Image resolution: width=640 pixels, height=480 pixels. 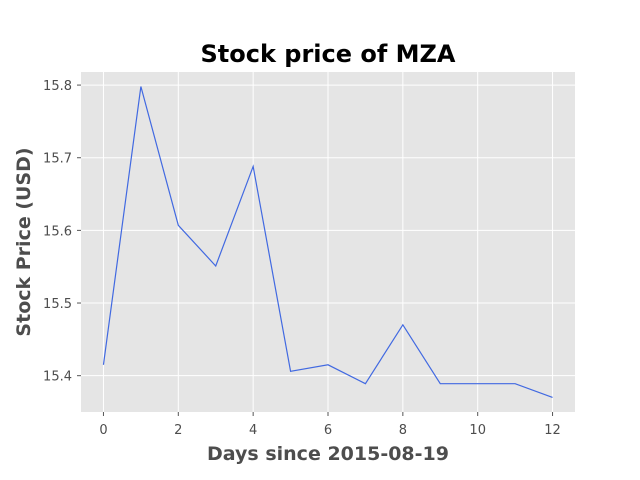 I want to click on x-tick-label: 6, so click(x=328, y=430).